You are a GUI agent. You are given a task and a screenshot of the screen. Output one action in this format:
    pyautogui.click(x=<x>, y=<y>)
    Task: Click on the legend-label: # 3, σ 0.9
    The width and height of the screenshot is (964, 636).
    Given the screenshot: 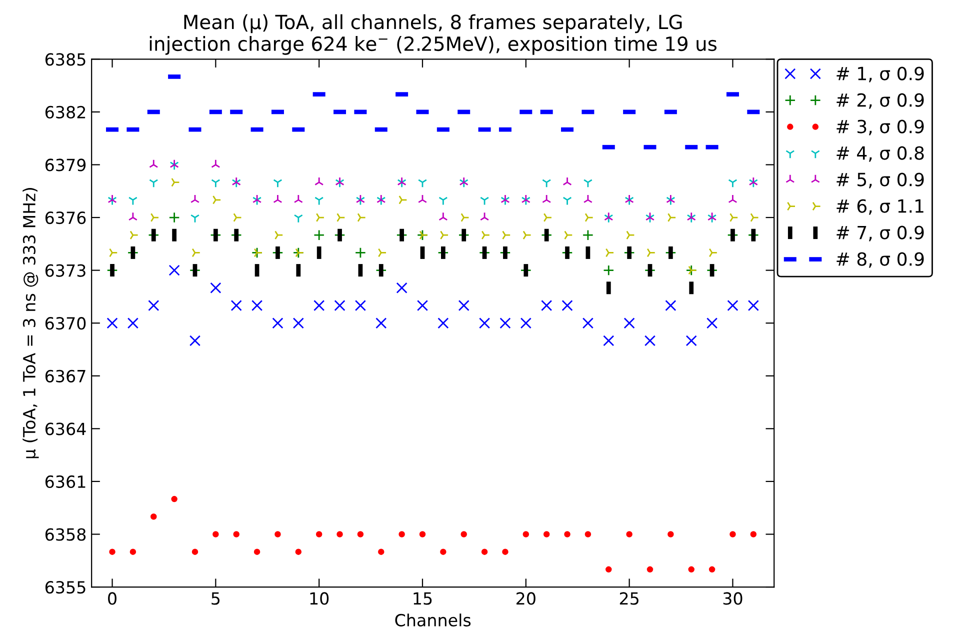 What is the action you would take?
    pyautogui.click(x=880, y=128)
    